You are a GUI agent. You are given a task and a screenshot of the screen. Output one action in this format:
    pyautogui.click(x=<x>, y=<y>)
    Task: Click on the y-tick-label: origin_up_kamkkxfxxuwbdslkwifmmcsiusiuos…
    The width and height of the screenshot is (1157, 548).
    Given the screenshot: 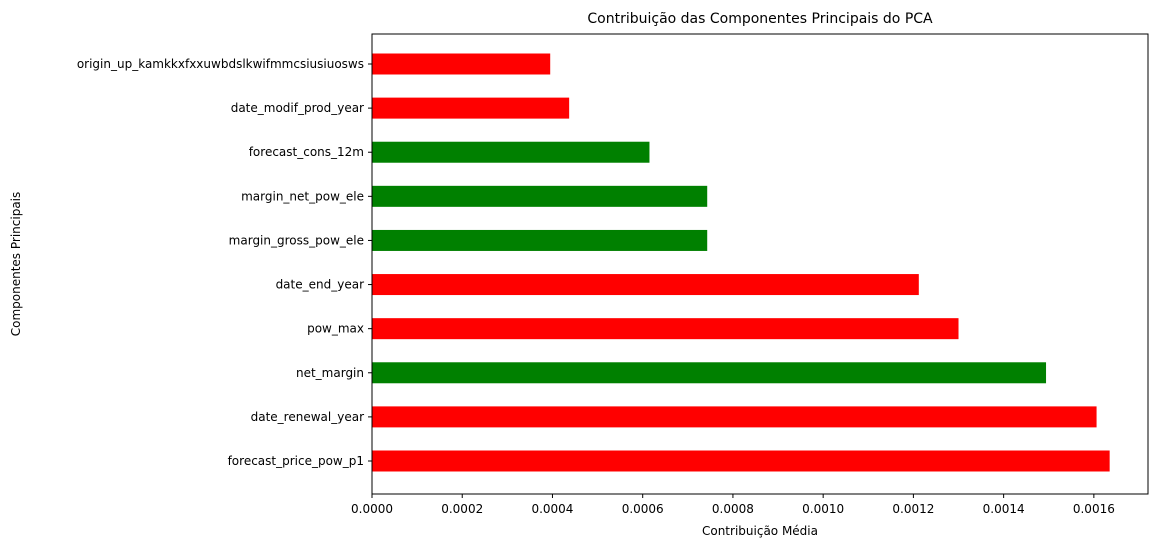 What is the action you would take?
    pyautogui.click(x=220, y=64)
    